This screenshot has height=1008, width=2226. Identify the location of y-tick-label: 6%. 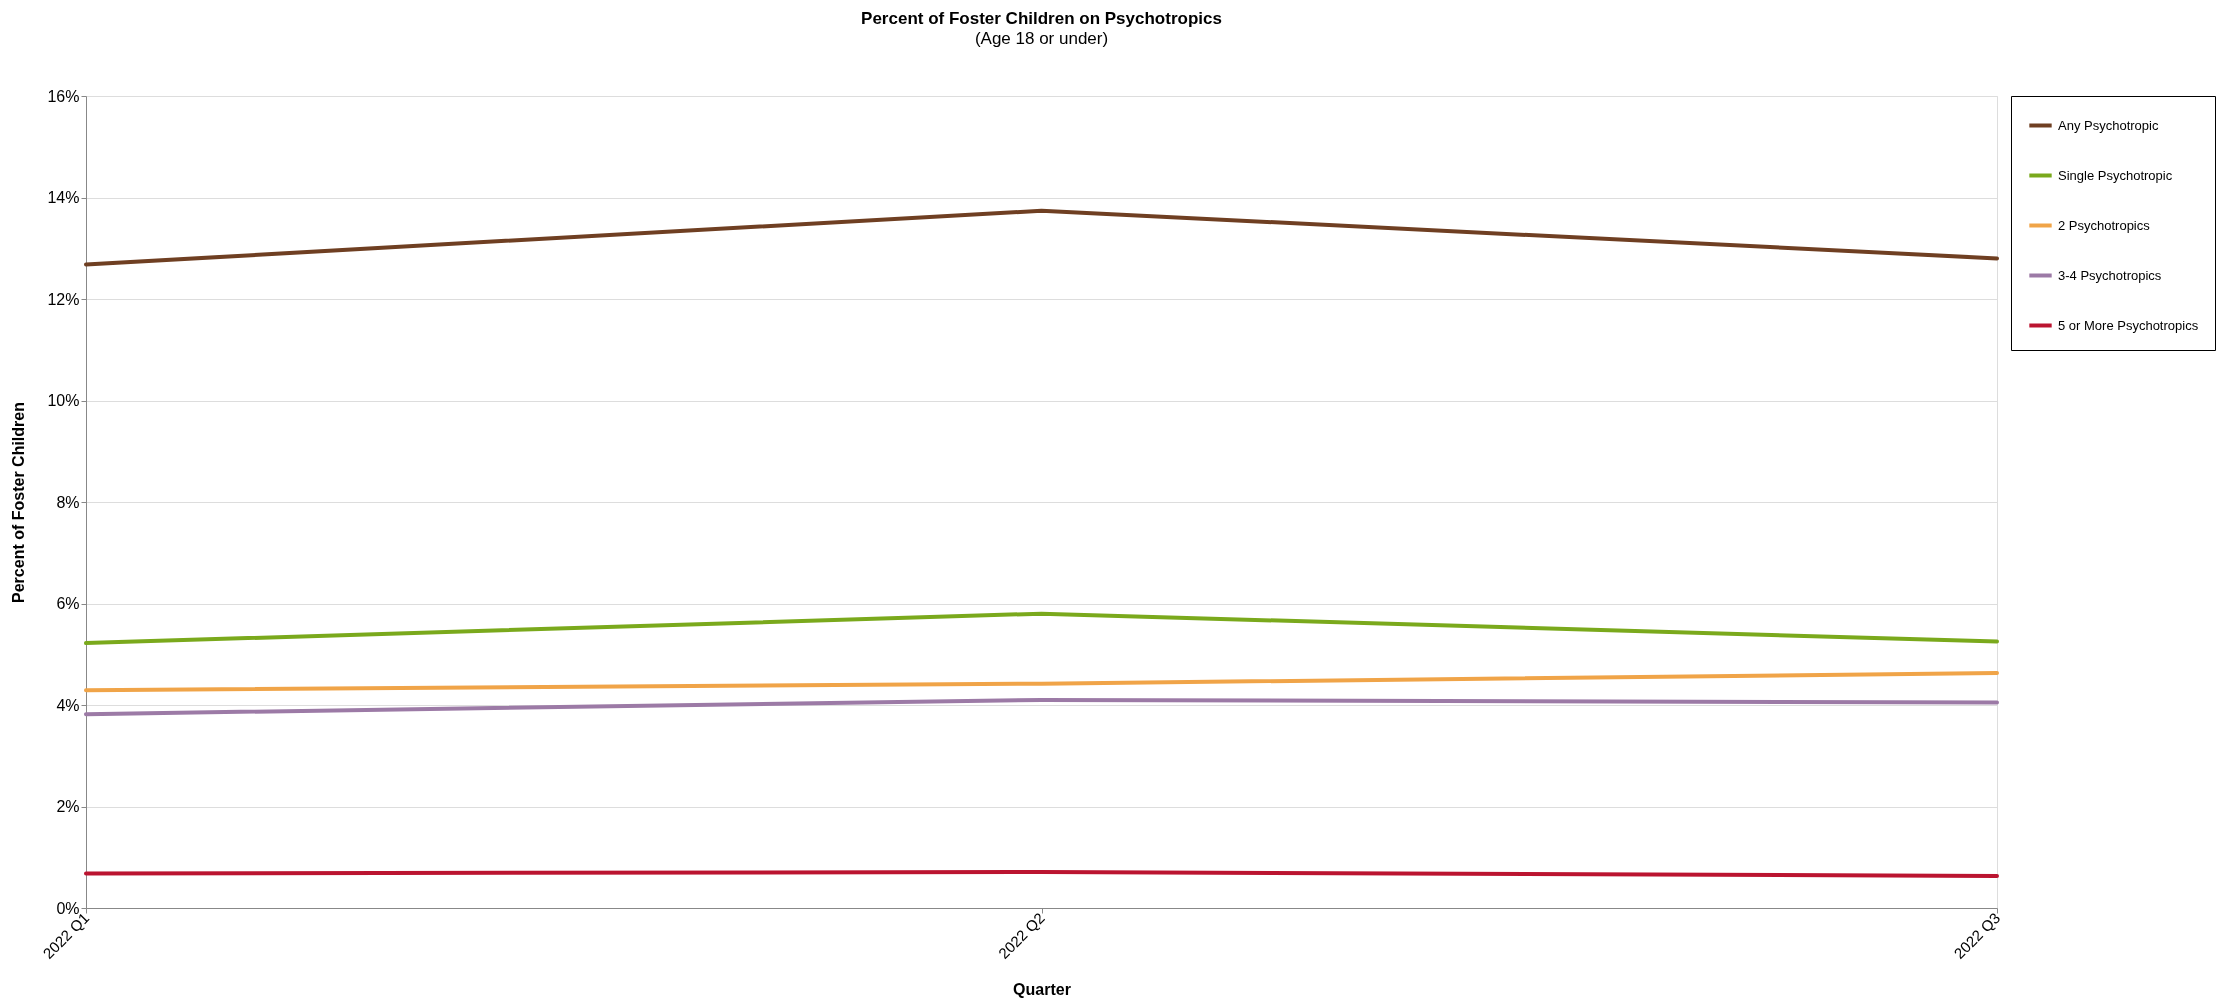
(68, 603).